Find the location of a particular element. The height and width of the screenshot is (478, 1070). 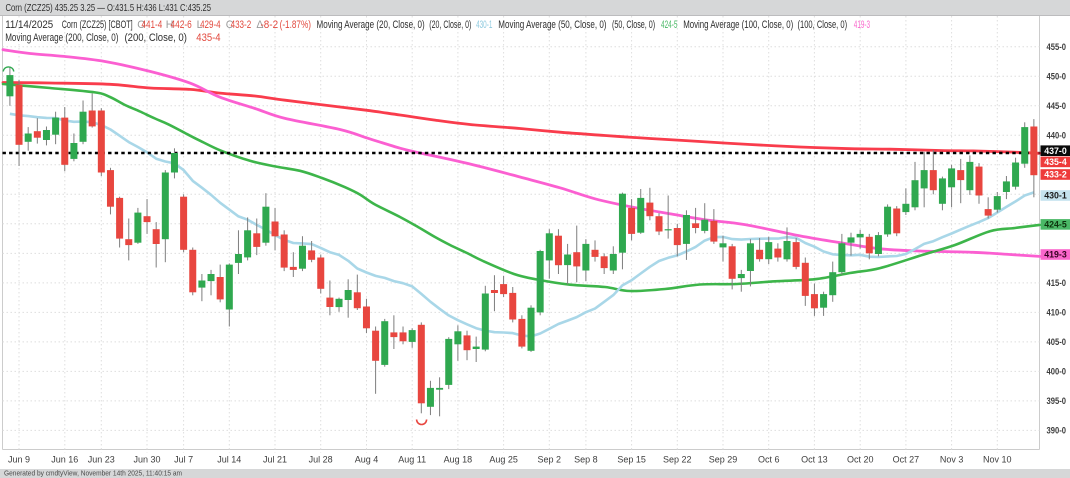

svg-text: Moving Average (50, Close, 0) is located at coordinates (552, 25).